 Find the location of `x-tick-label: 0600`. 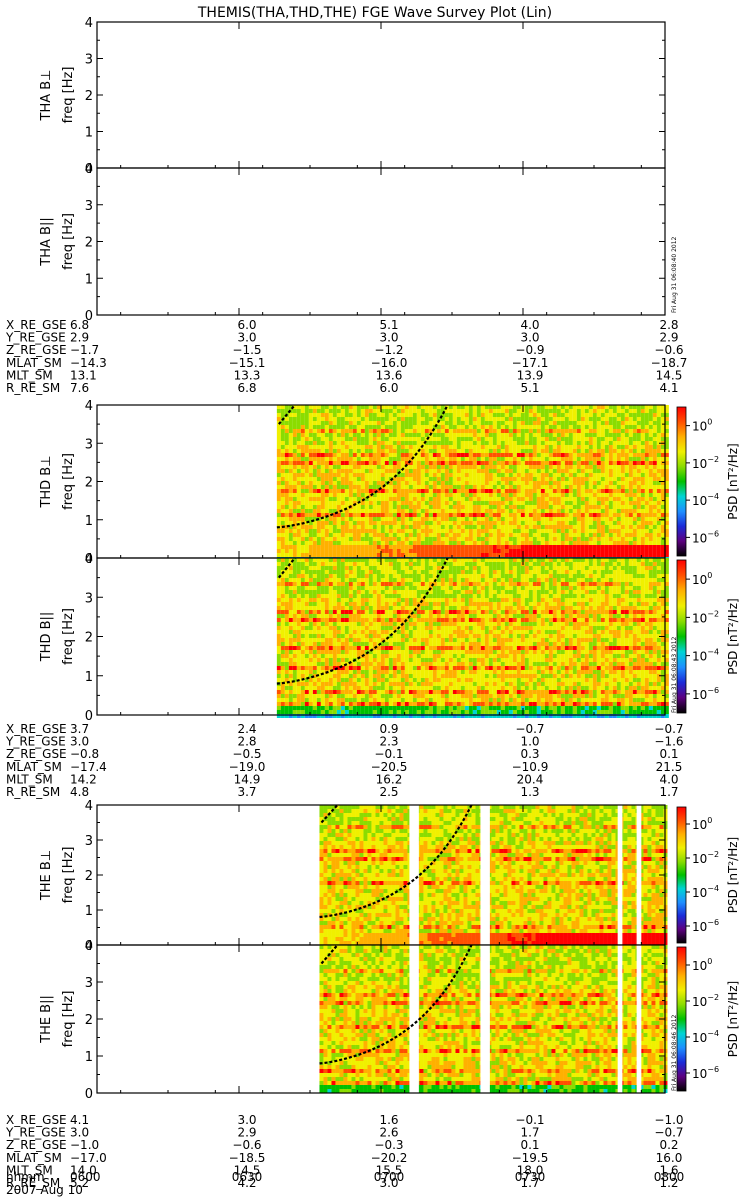

x-tick-label: 0600 is located at coordinates (85, 1177).